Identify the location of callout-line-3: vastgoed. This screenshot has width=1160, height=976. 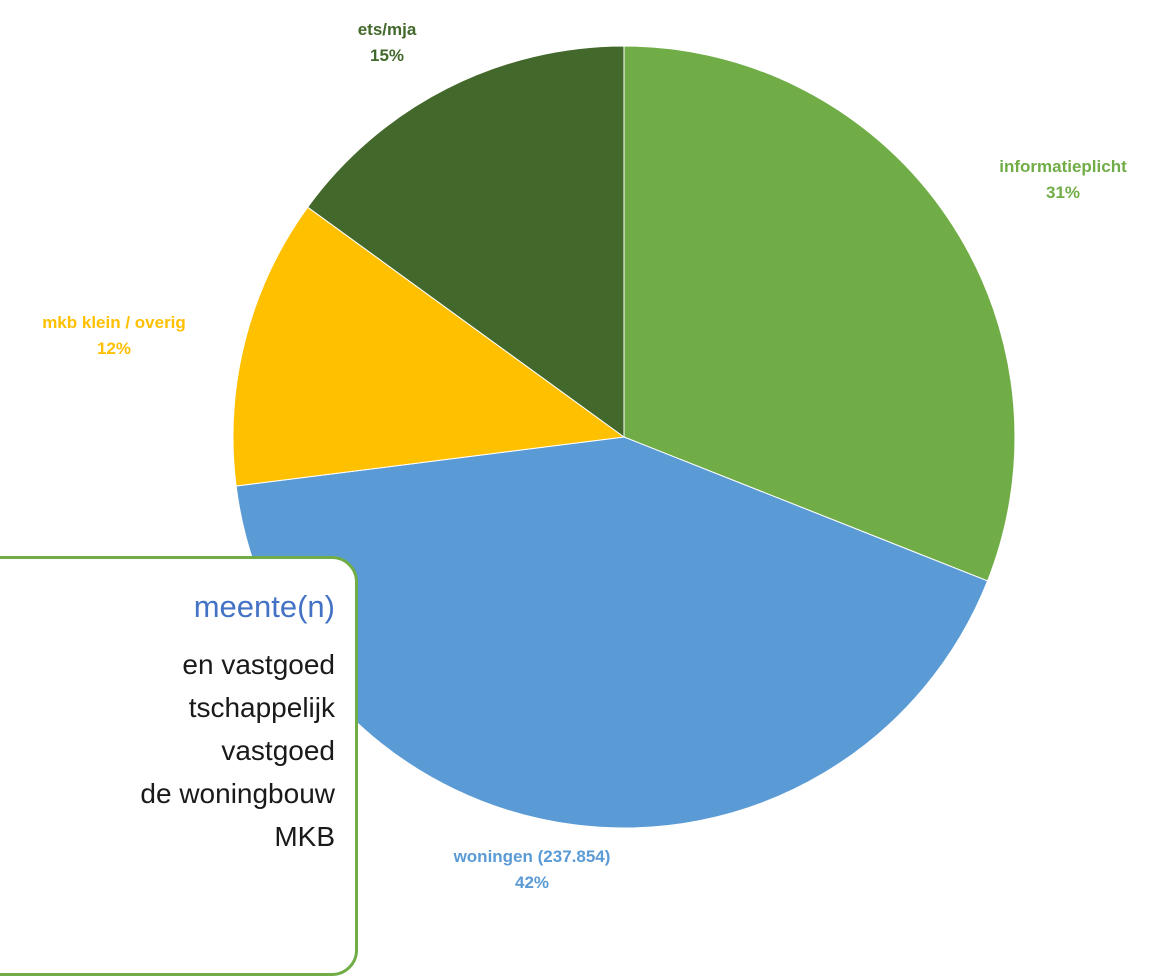
(278, 750).